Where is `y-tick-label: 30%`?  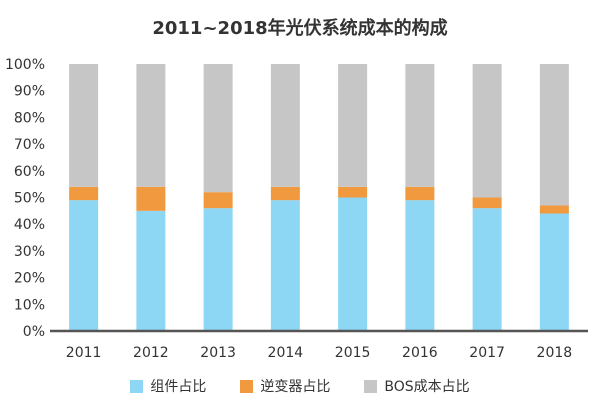
y-tick-label: 30% is located at coordinates (29, 252).